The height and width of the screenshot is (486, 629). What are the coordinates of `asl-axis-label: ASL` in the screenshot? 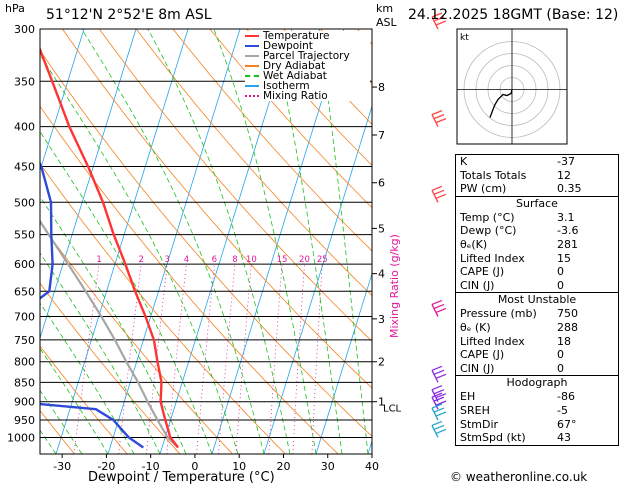 It's located at (386, 22).